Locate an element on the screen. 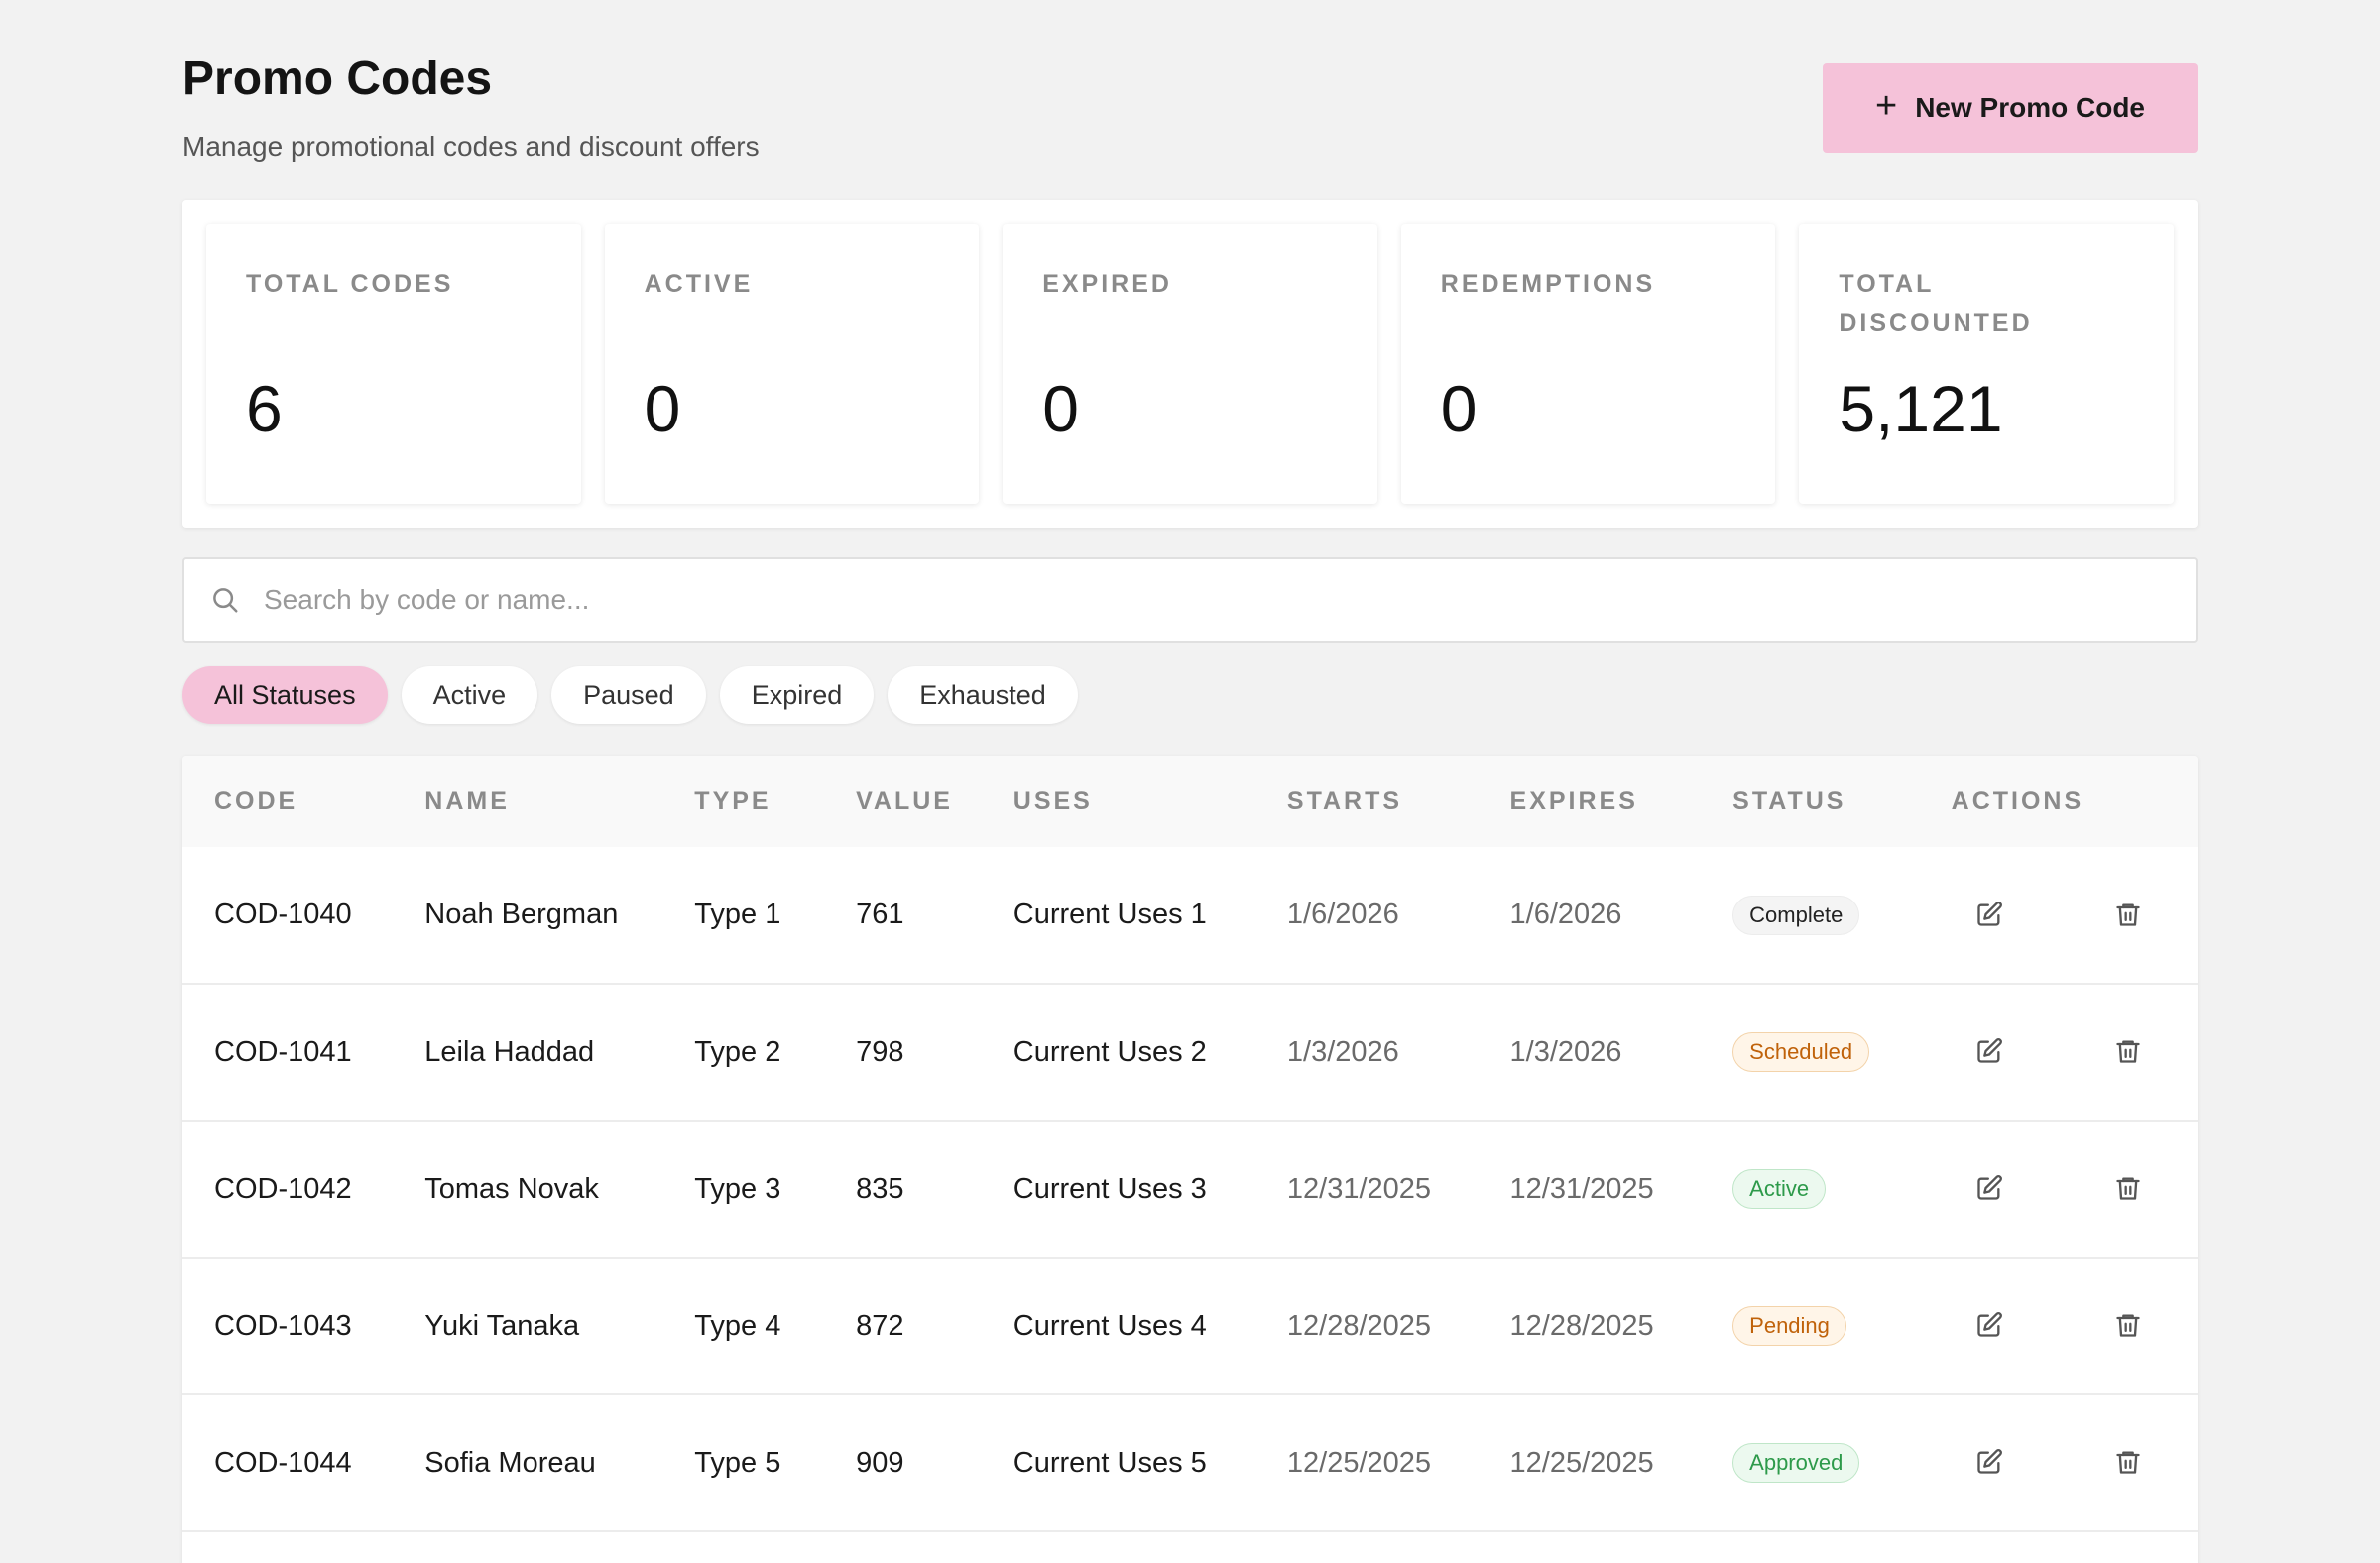 Image resolution: width=2380 pixels, height=1563 pixels. status-badge: Scheduled is located at coordinates (1801, 1052).